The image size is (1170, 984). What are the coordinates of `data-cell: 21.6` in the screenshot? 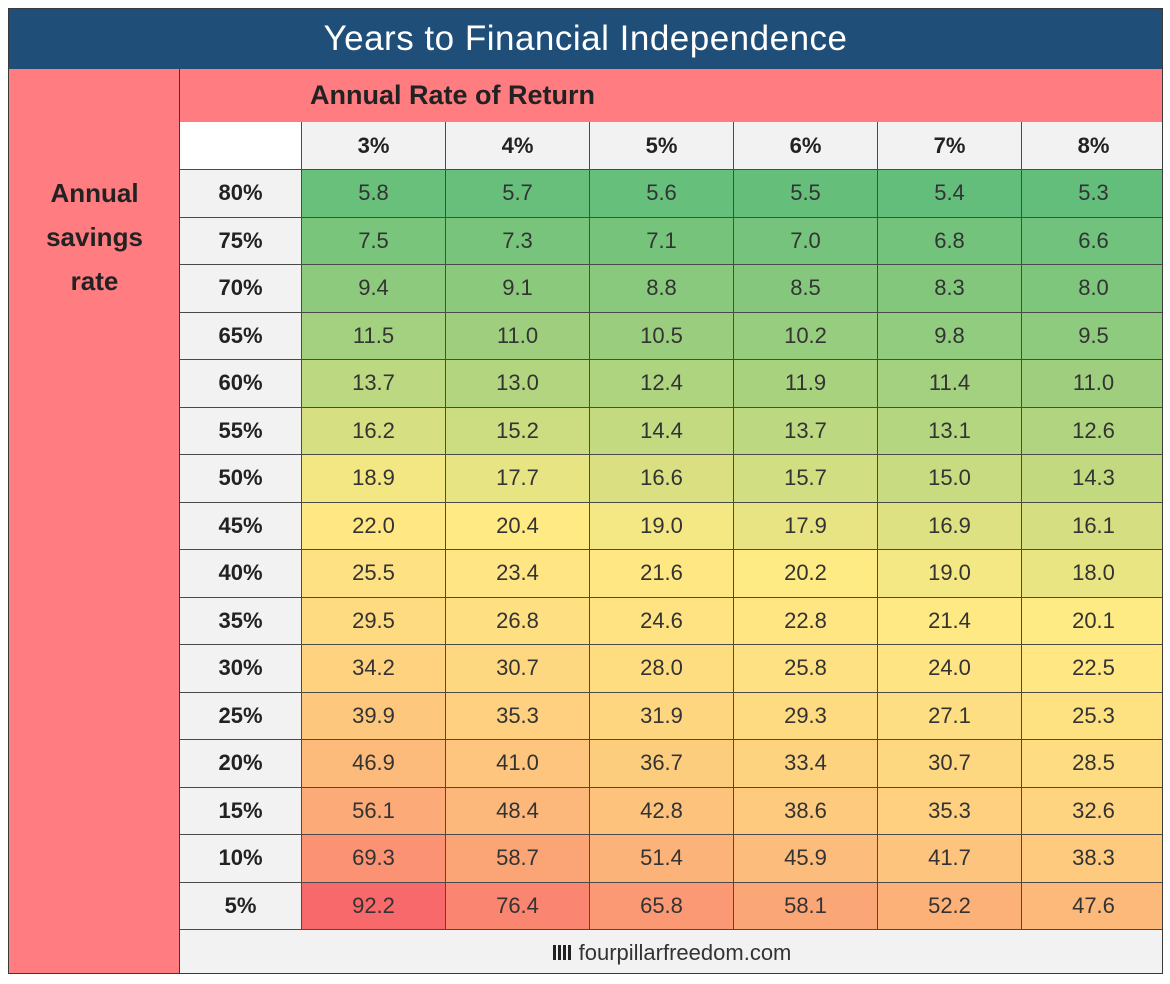 It's located at (662, 574).